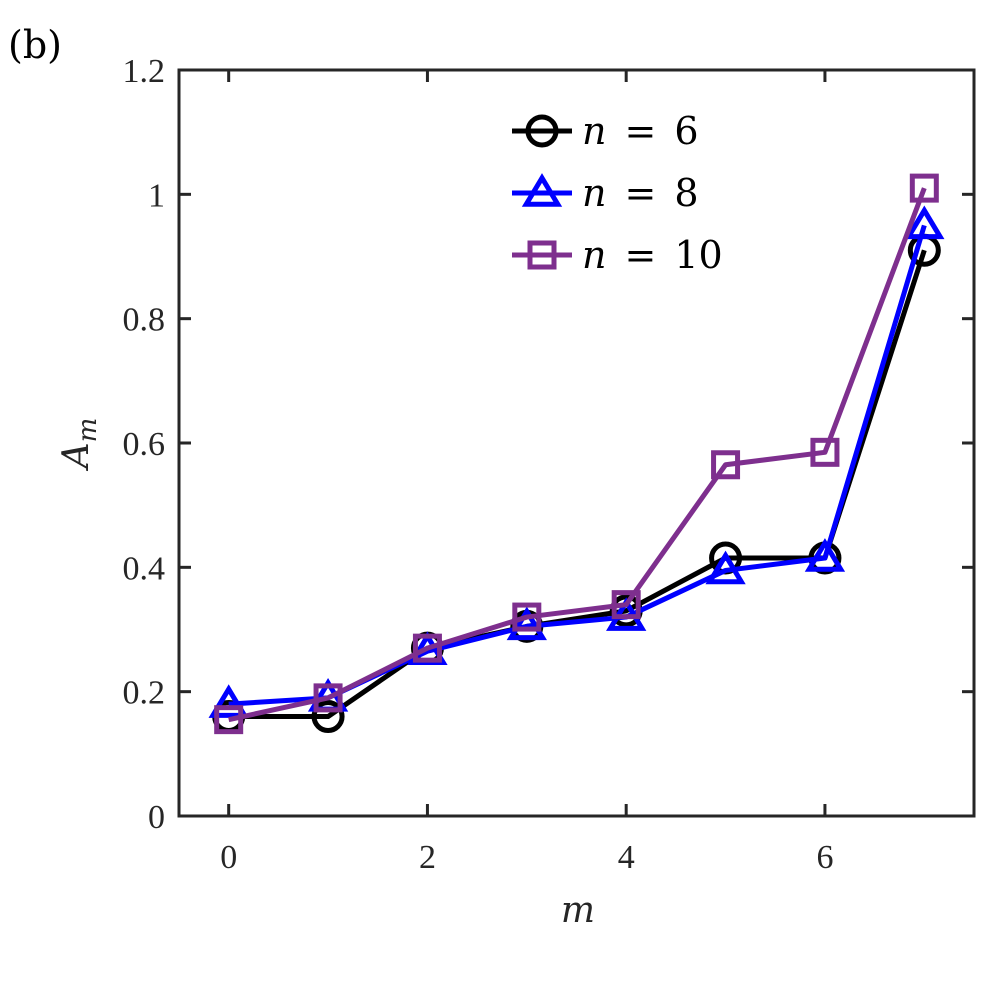 The width and height of the screenshot is (997, 997). What do you see at coordinates (144, 320) in the screenshot?
I see `y-tick-label: 0.8` at bounding box center [144, 320].